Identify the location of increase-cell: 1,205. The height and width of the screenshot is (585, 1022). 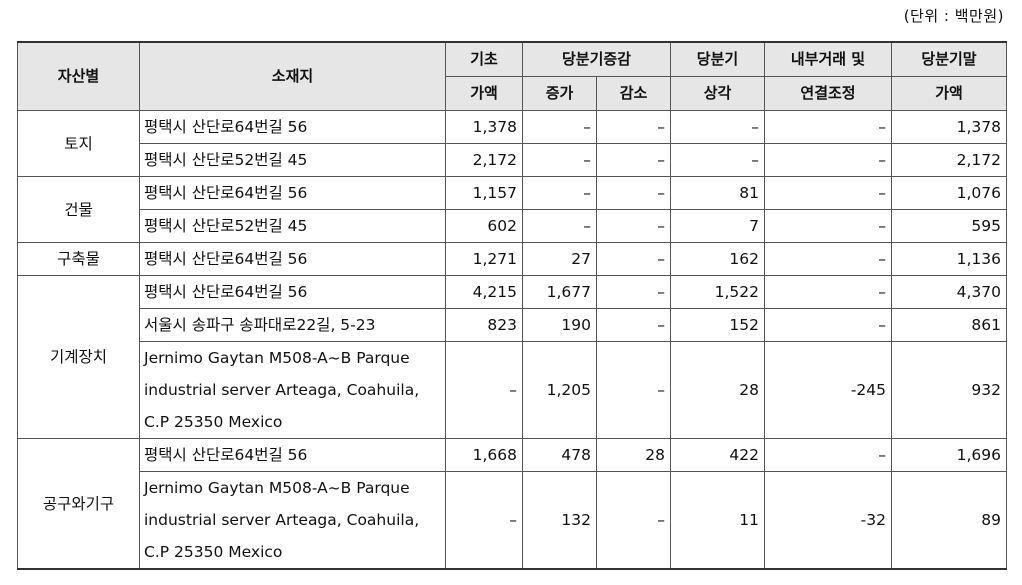
(559, 390).